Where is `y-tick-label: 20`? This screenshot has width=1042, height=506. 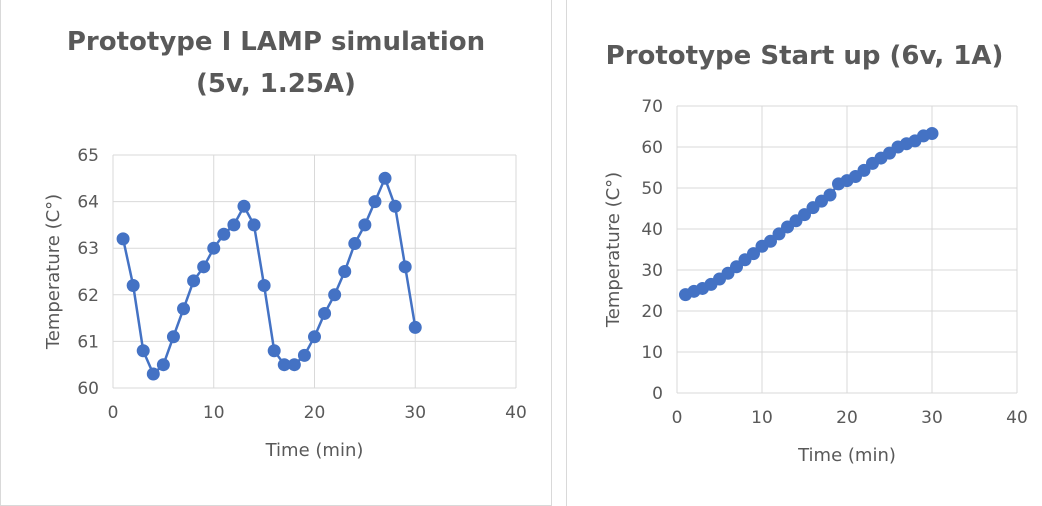 y-tick-label: 20 is located at coordinates (652, 312).